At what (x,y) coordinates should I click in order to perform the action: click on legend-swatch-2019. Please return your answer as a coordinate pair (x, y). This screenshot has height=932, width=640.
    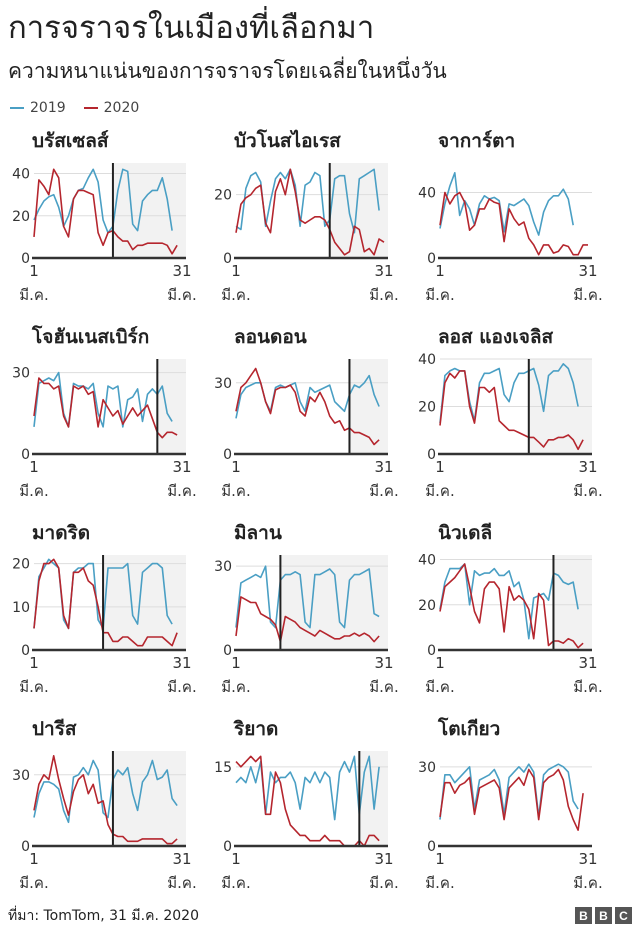
    Looking at the image, I should click on (17, 108).